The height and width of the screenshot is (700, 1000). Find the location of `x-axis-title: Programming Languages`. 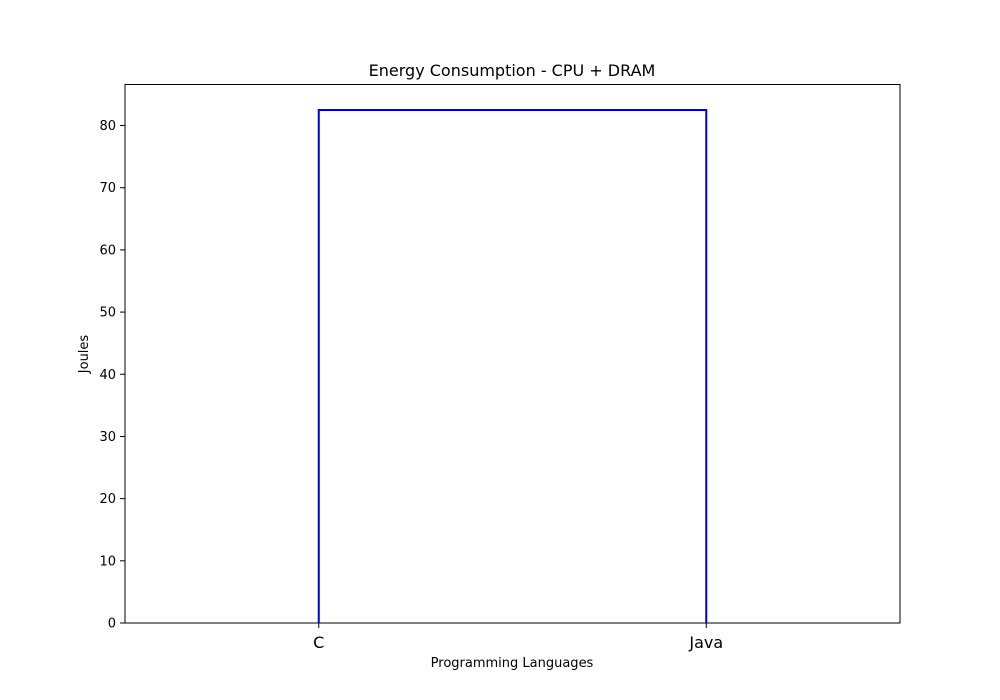

x-axis-title: Programming Languages is located at coordinates (512, 663).